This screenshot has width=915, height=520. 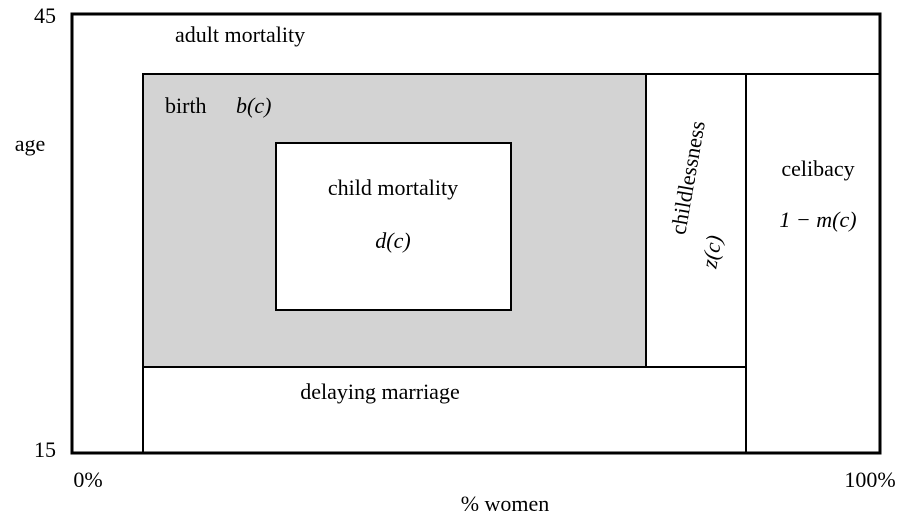 I want to click on region-formula: d(c), so click(x=392, y=240).